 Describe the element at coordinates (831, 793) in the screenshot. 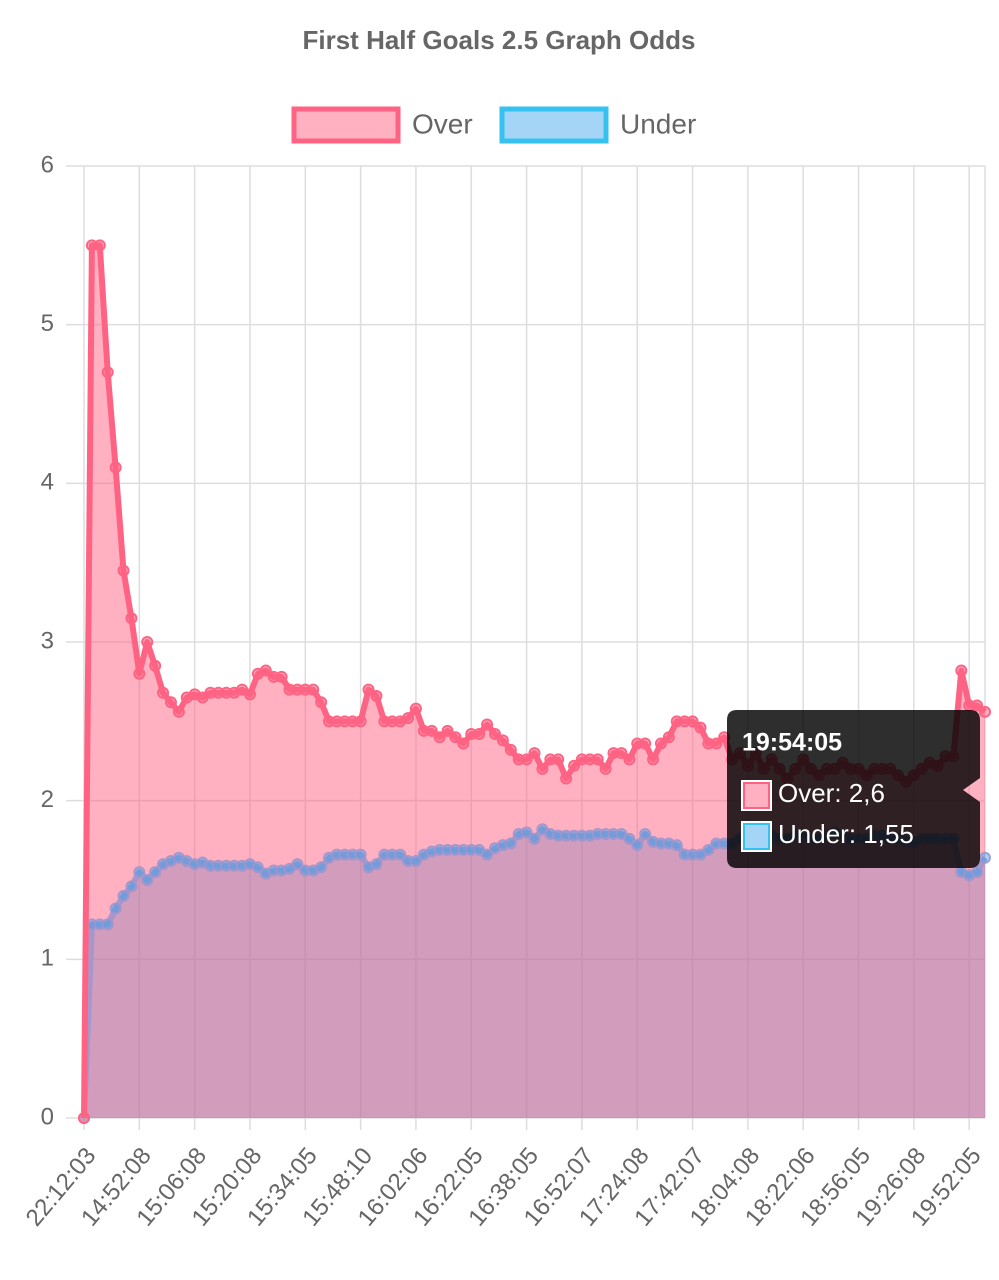

I see `tooltip-item: Over: 2,6` at that location.